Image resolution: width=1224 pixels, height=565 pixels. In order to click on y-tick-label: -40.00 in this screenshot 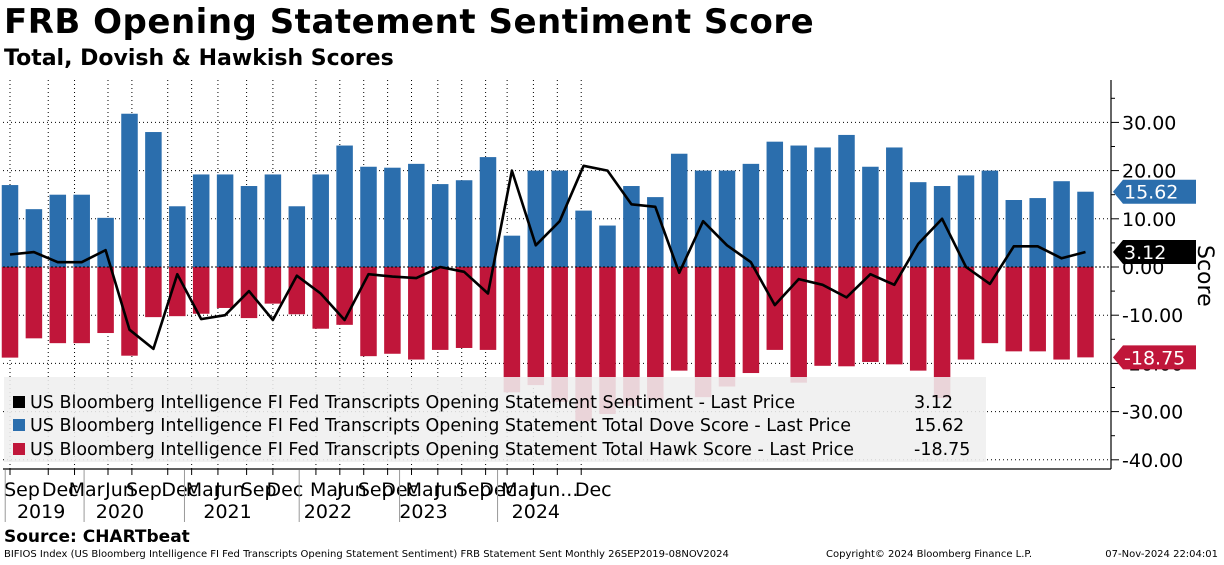, I will do `click(1152, 461)`.